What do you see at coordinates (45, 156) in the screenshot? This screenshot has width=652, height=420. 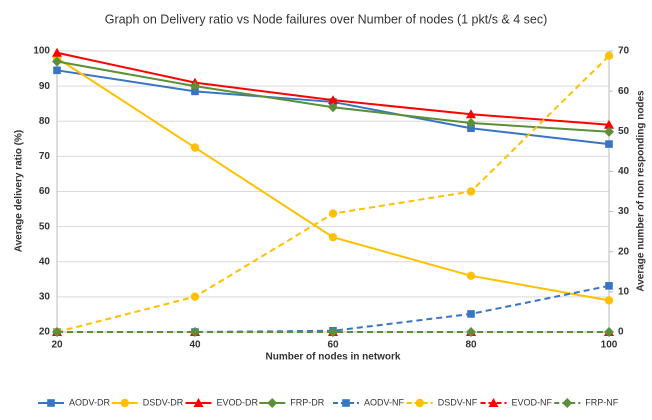 I see `y-tick-label: 70` at bounding box center [45, 156].